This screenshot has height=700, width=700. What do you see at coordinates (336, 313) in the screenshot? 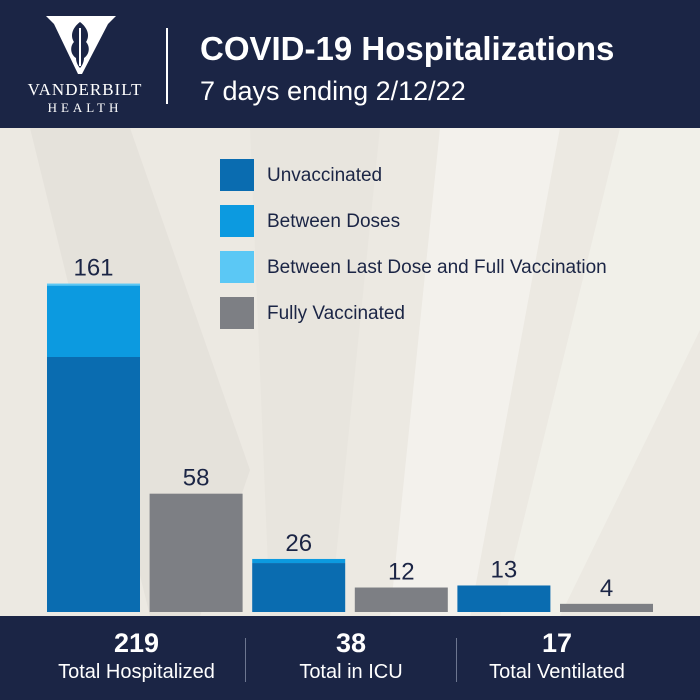
I see `legend-label: Fully Vaccinated` at bounding box center [336, 313].